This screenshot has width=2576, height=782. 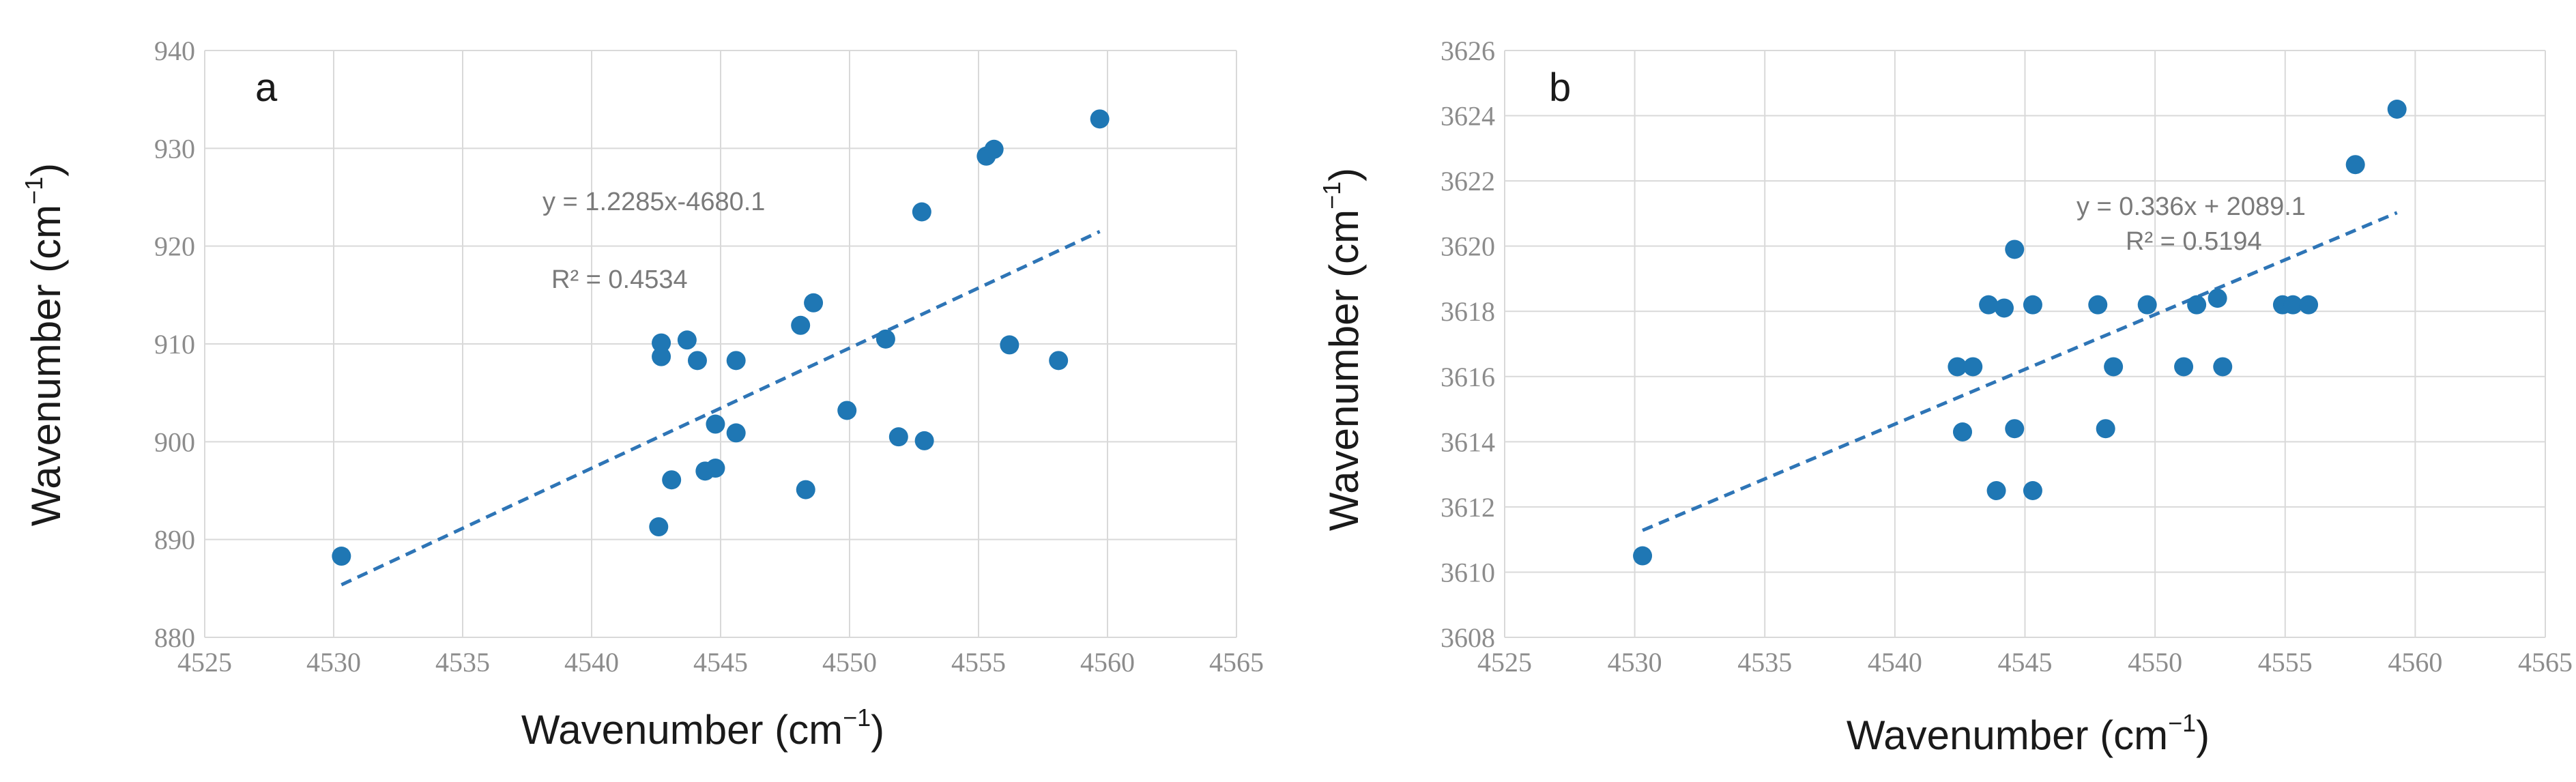 I want to click on panel-a-y-tick-label: 900, so click(x=174, y=441).